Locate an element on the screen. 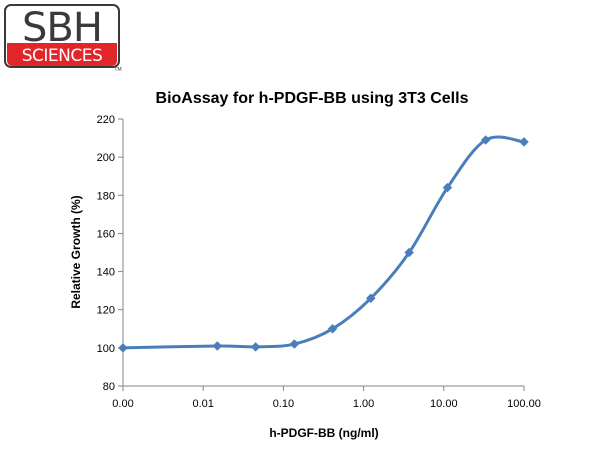  x-tick-label: 10.00 is located at coordinates (444, 404).